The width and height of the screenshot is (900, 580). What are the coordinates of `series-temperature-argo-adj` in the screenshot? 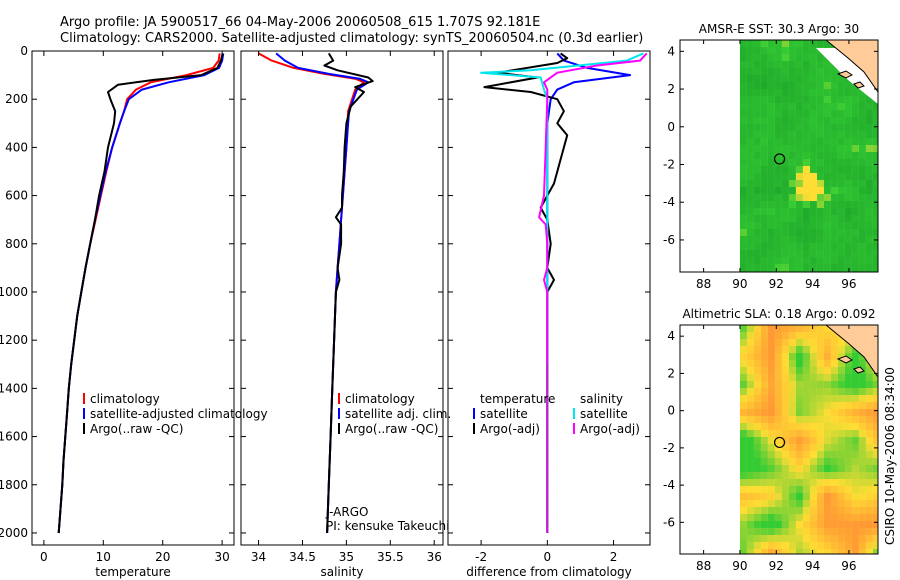 It's located at (526, 292).